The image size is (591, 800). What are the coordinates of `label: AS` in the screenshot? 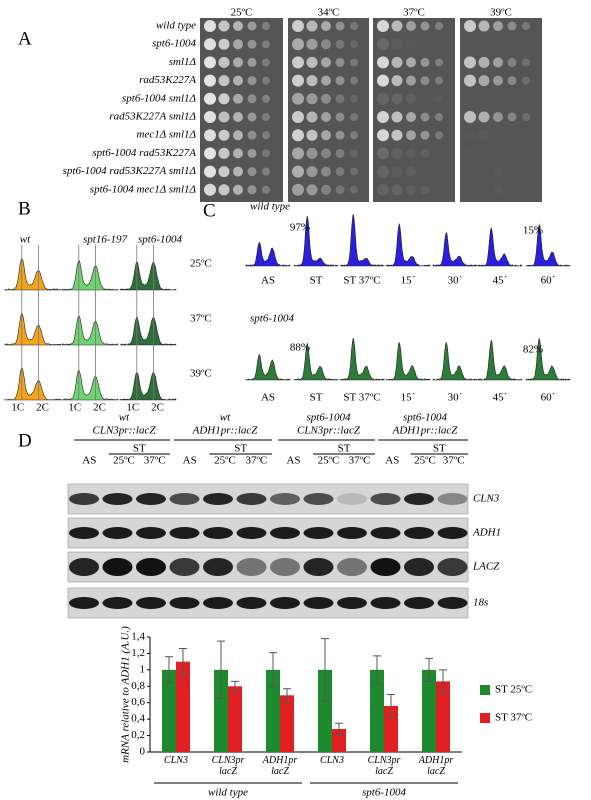 It's located at (268, 398).